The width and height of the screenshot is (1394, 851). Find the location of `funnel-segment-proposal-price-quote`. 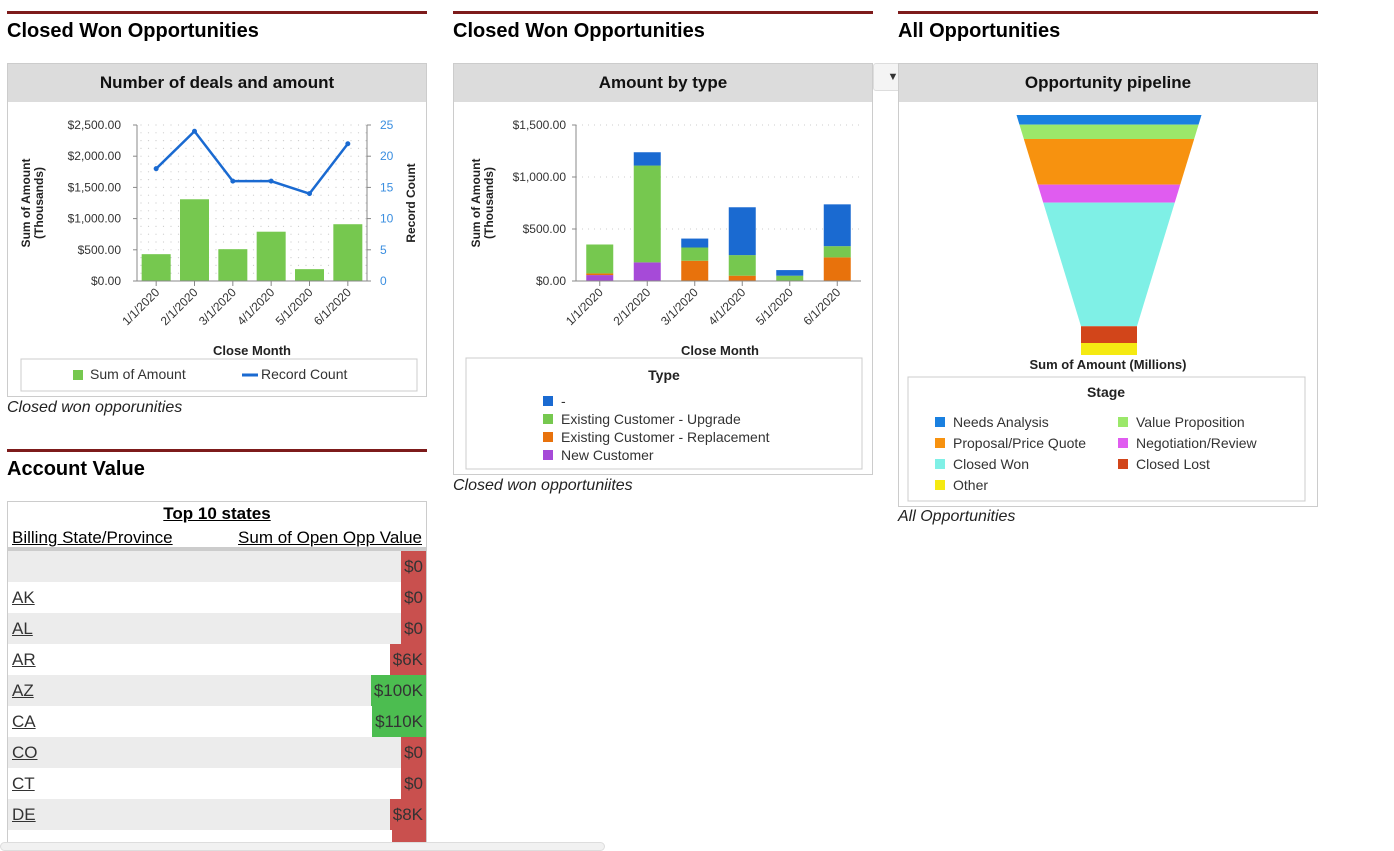

funnel-segment-proposal-price-quote is located at coordinates (1109, 162).